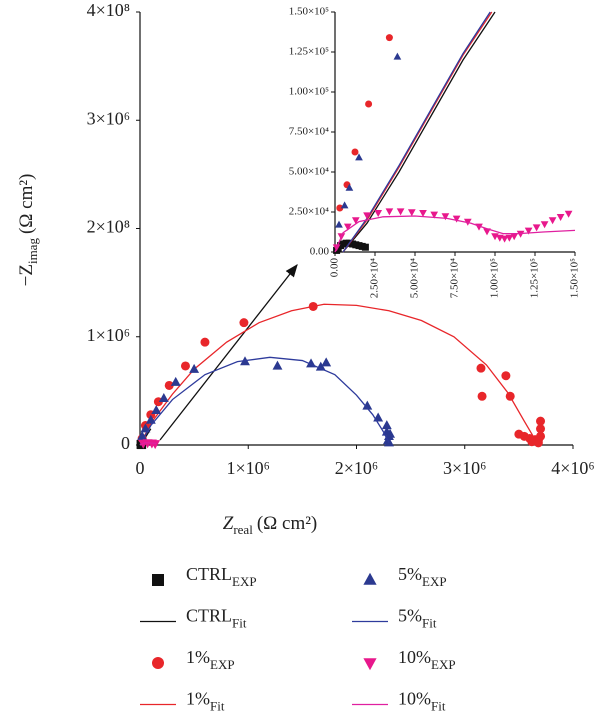 This screenshot has height=721, width=600. Describe the element at coordinates (335, 268) in the screenshot. I see `x-tick-label: 0.00` at that location.